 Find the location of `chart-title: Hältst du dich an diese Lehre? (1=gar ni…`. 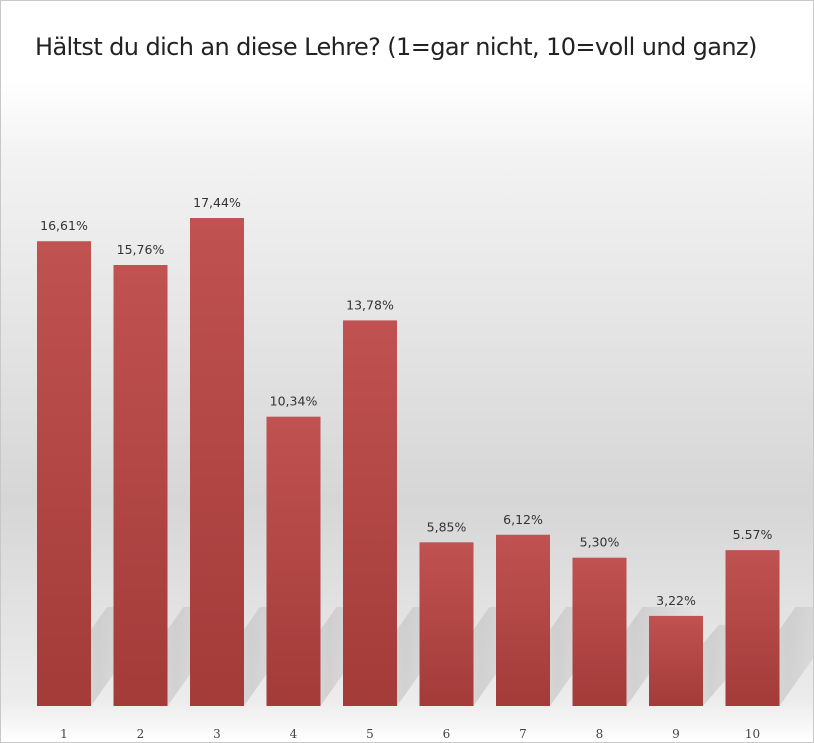

chart-title: Hältst du dich an diese Lehre? (1=gar ni… is located at coordinates (396, 47).